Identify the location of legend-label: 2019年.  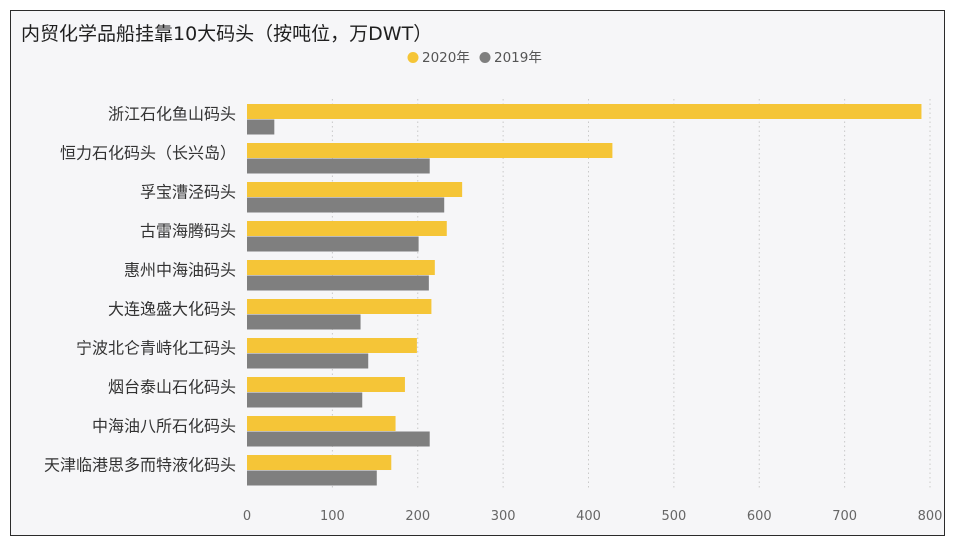
(518, 58).